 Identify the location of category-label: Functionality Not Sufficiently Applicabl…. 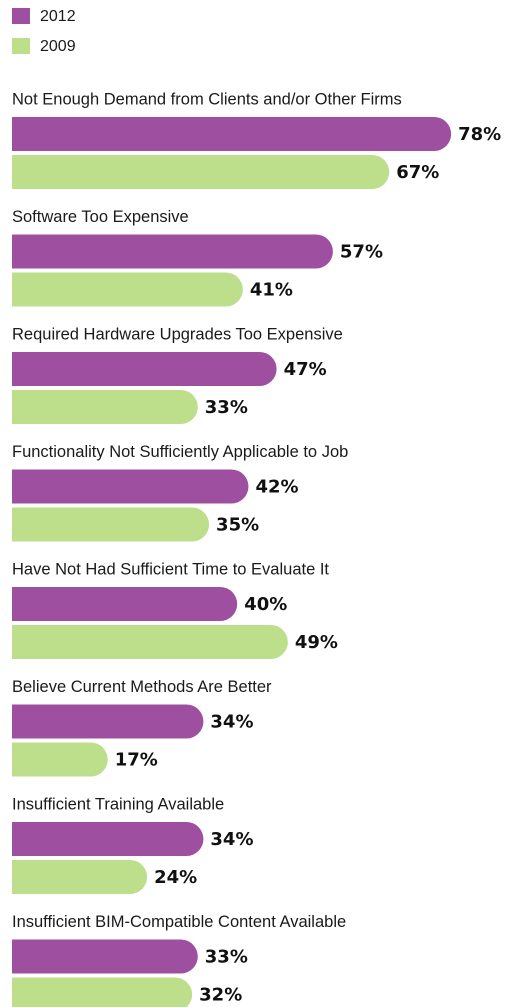
(180, 452).